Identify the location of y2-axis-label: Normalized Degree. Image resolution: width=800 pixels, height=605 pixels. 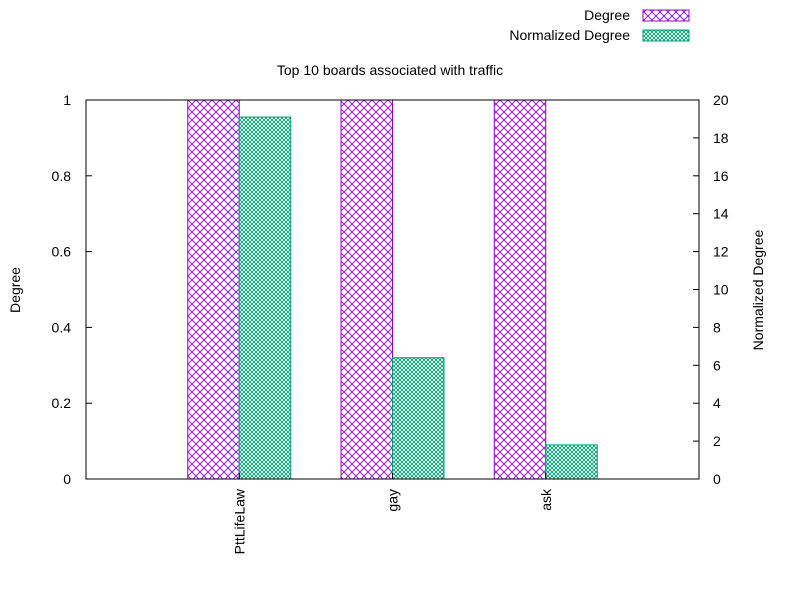
(758, 289).